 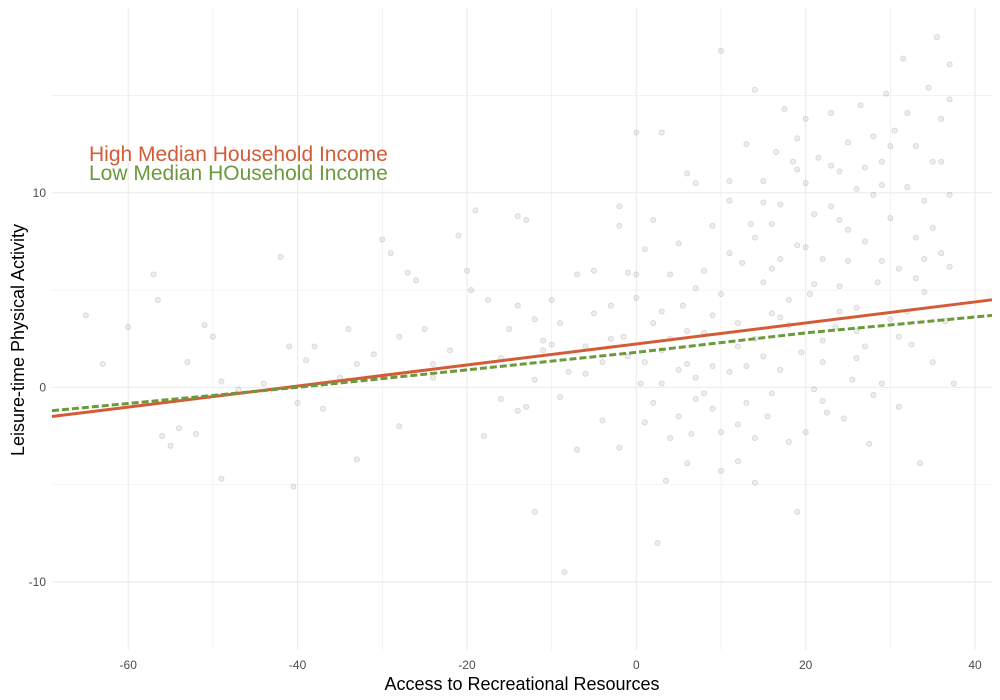 What do you see at coordinates (38, 387) in the screenshot?
I see `y-tick-labels: -10 0 10` at bounding box center [38, 387].